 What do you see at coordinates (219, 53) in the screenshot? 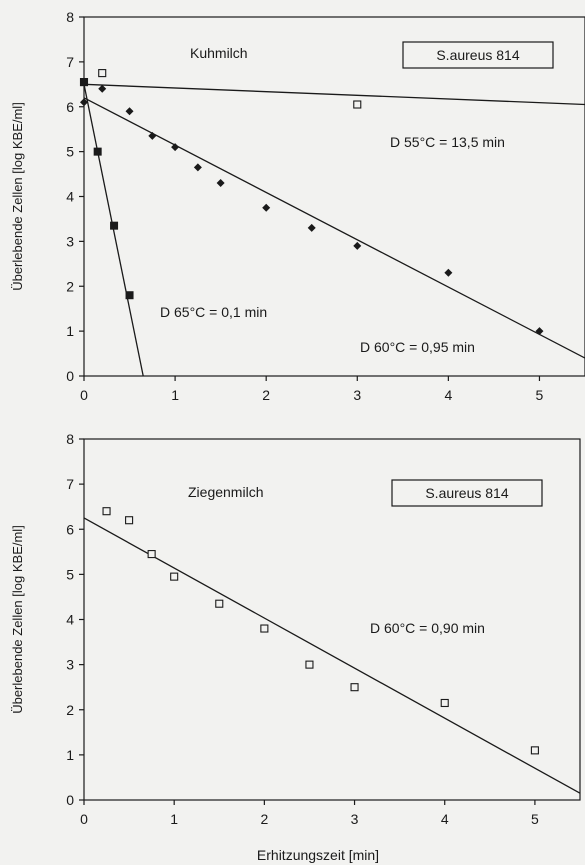
I see `panel-label: Kuhmilch` at bounding box center [219, 53].